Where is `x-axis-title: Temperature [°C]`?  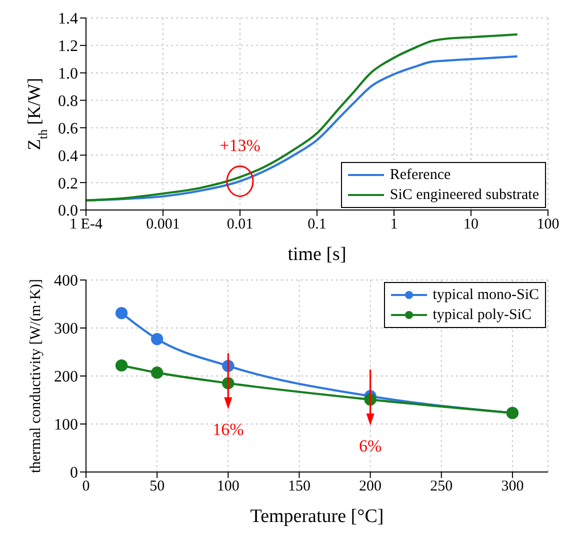 x-axis-title: Temperature [°C] is located at coordinates (317, 516).